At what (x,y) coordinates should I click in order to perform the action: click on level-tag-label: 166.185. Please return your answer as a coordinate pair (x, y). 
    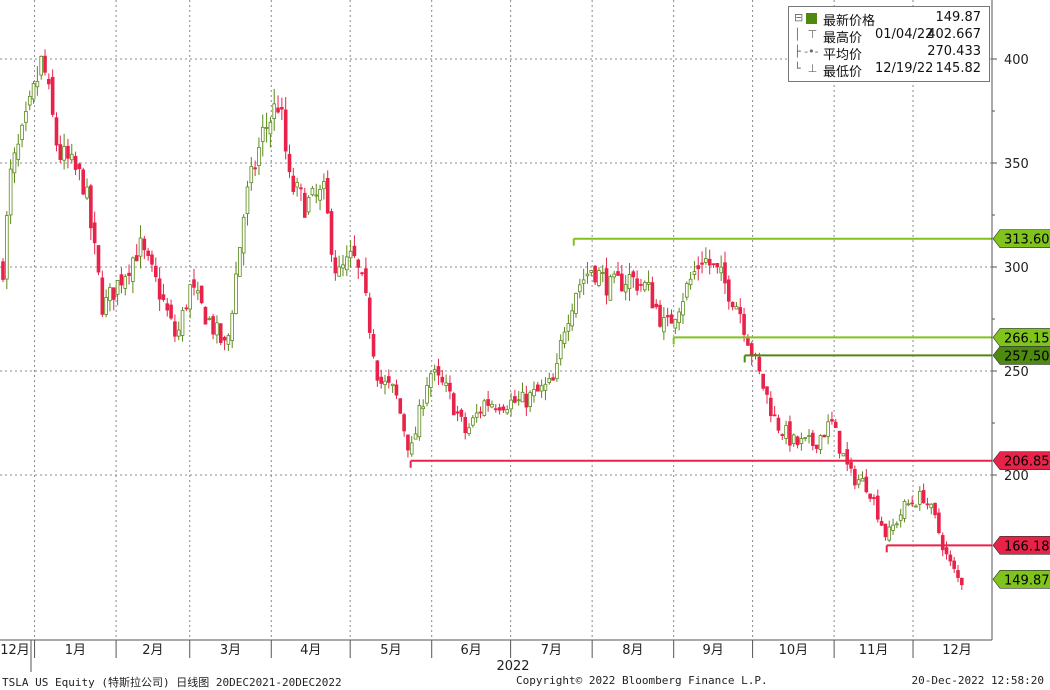
    Looking at the image, I should click on (1027, 546).